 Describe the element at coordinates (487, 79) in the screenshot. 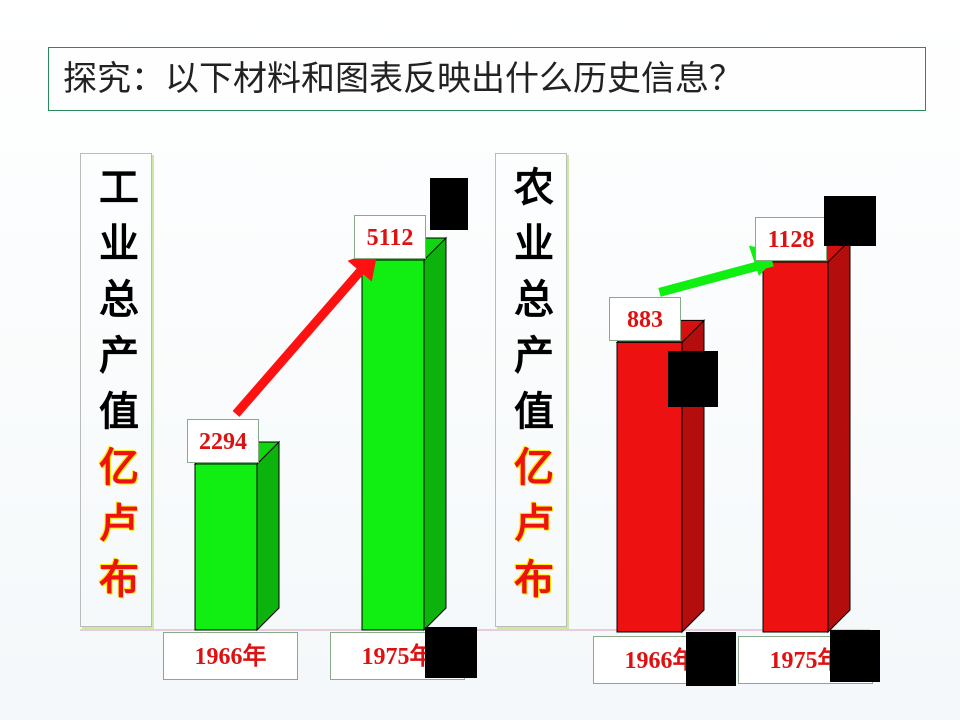

I see `slide-title: 探究：以下材料和图表反映出什么历史信息？` at that location.